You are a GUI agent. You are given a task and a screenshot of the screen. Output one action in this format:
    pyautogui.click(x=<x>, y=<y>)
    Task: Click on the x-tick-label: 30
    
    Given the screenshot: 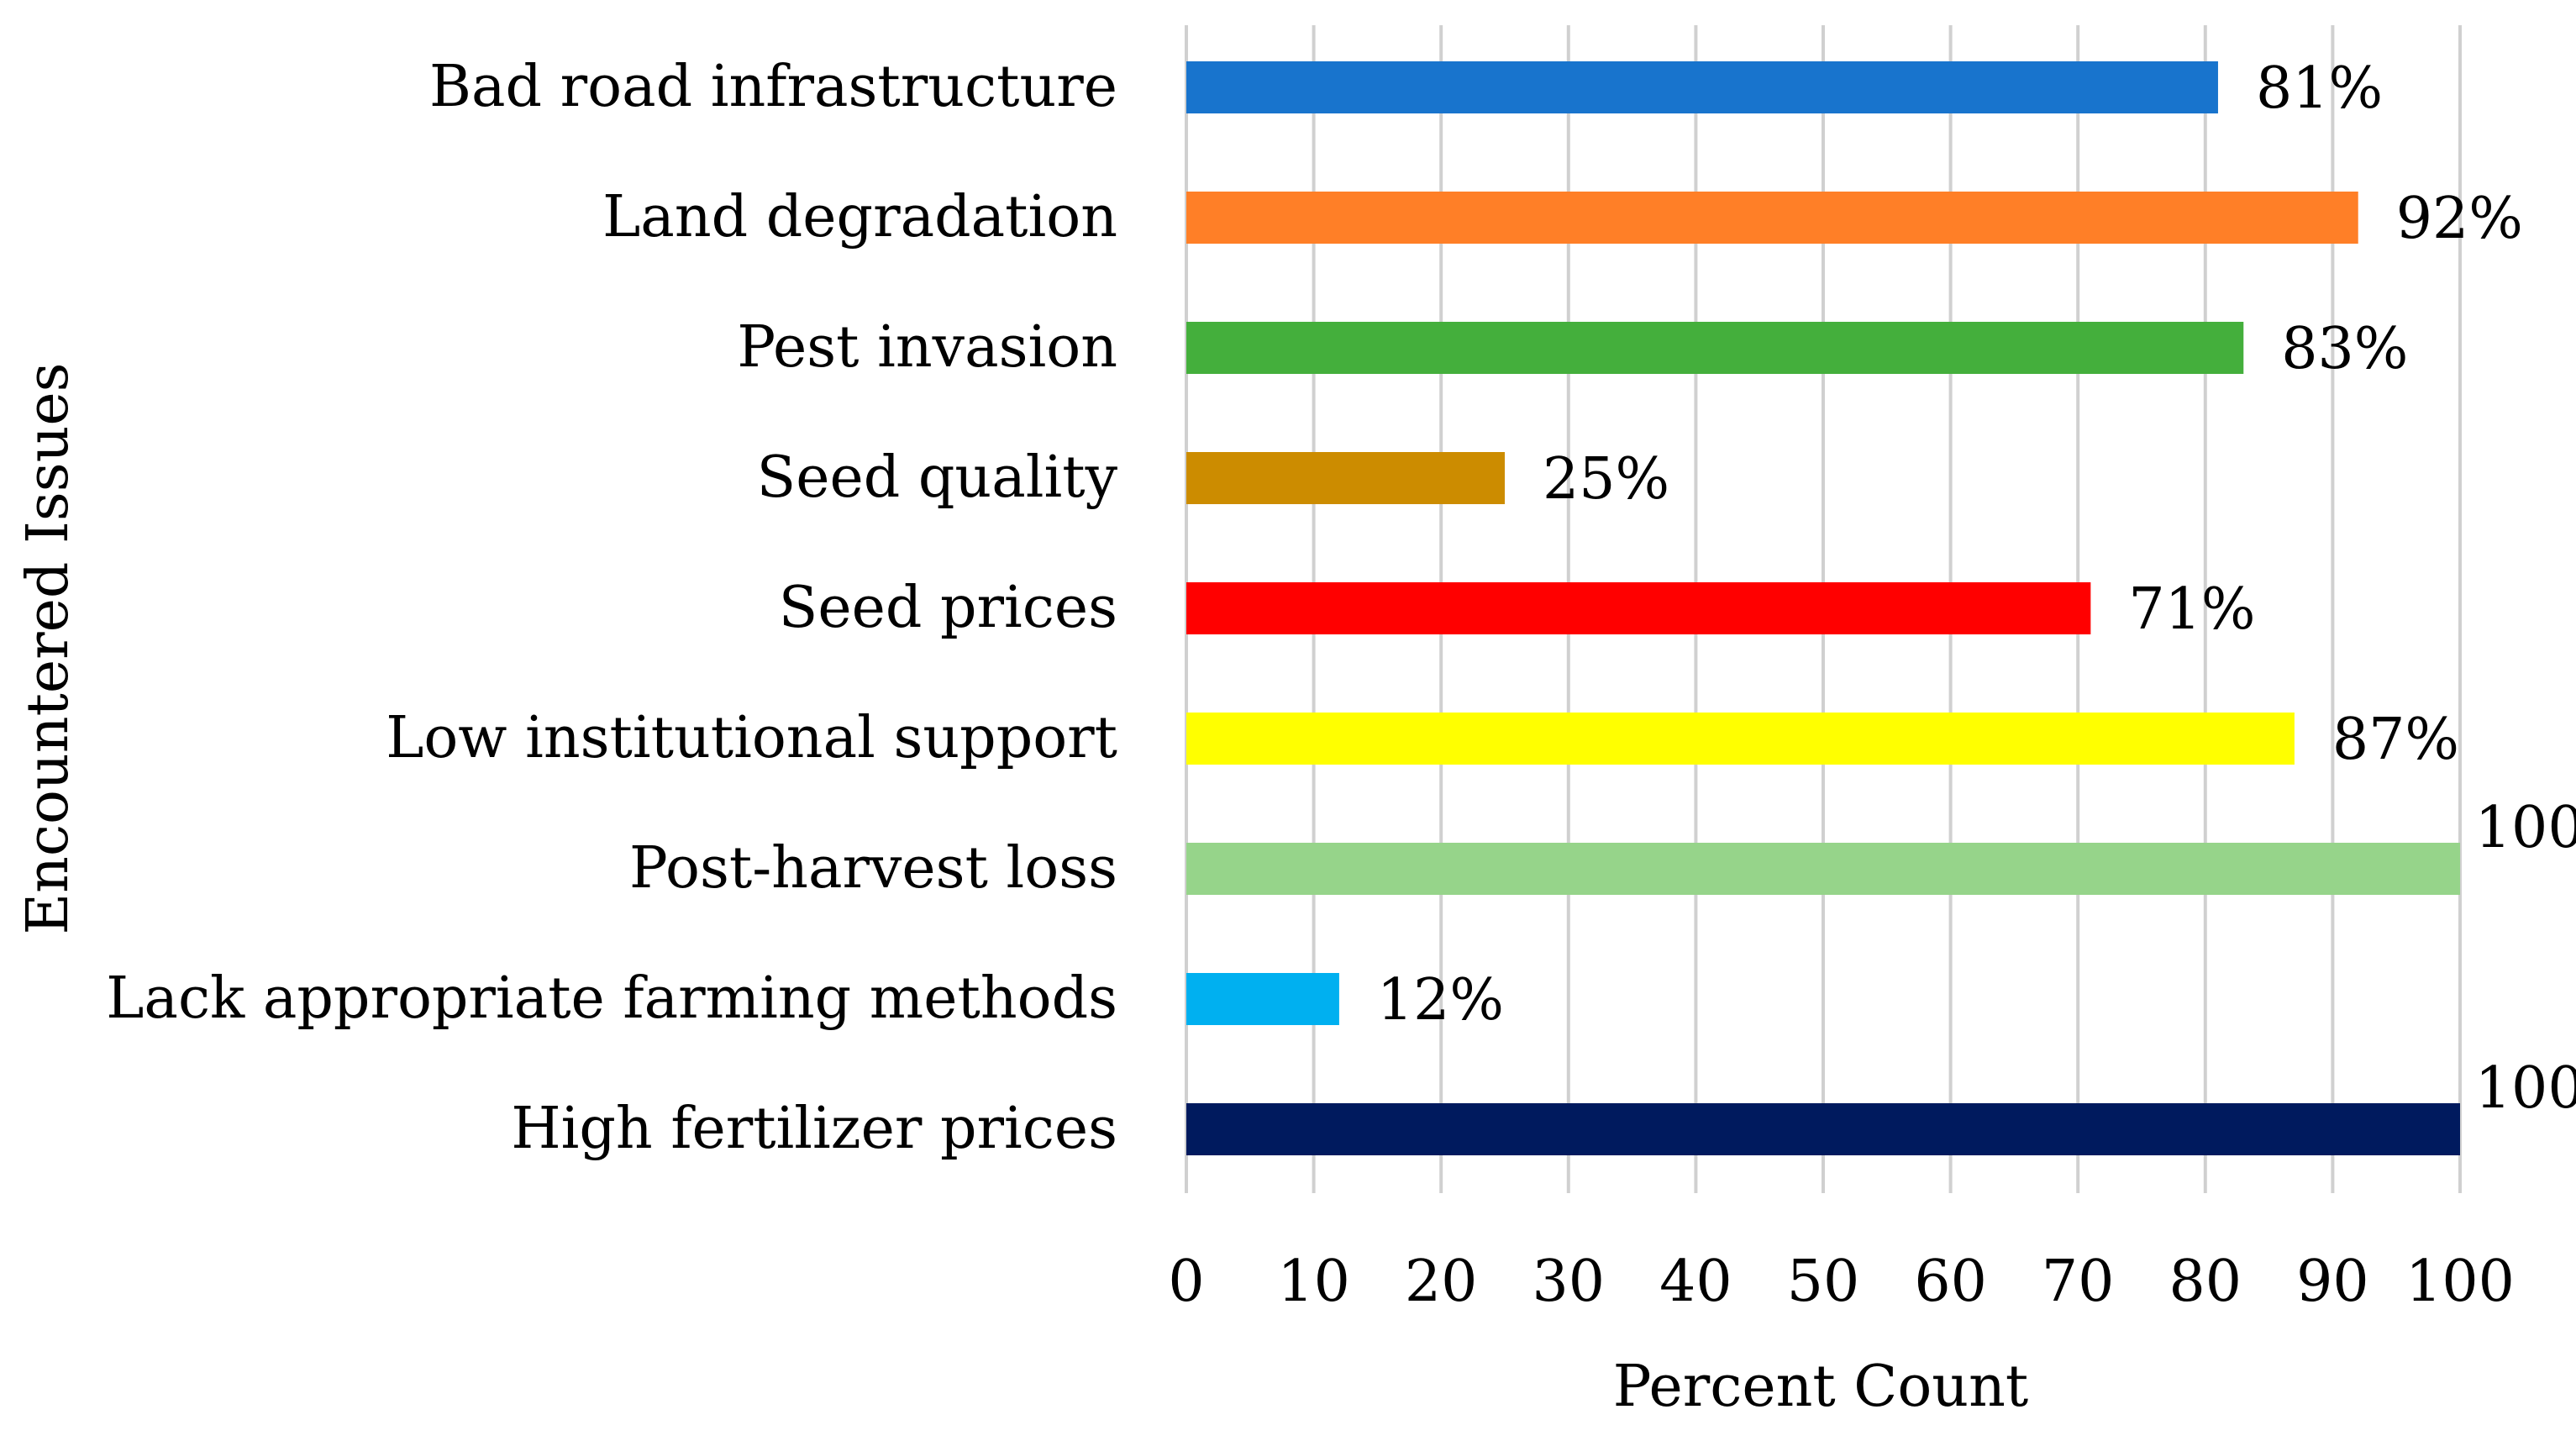 What is the action you would take?
    pyautogui.click(x=1569, y=1282)
    